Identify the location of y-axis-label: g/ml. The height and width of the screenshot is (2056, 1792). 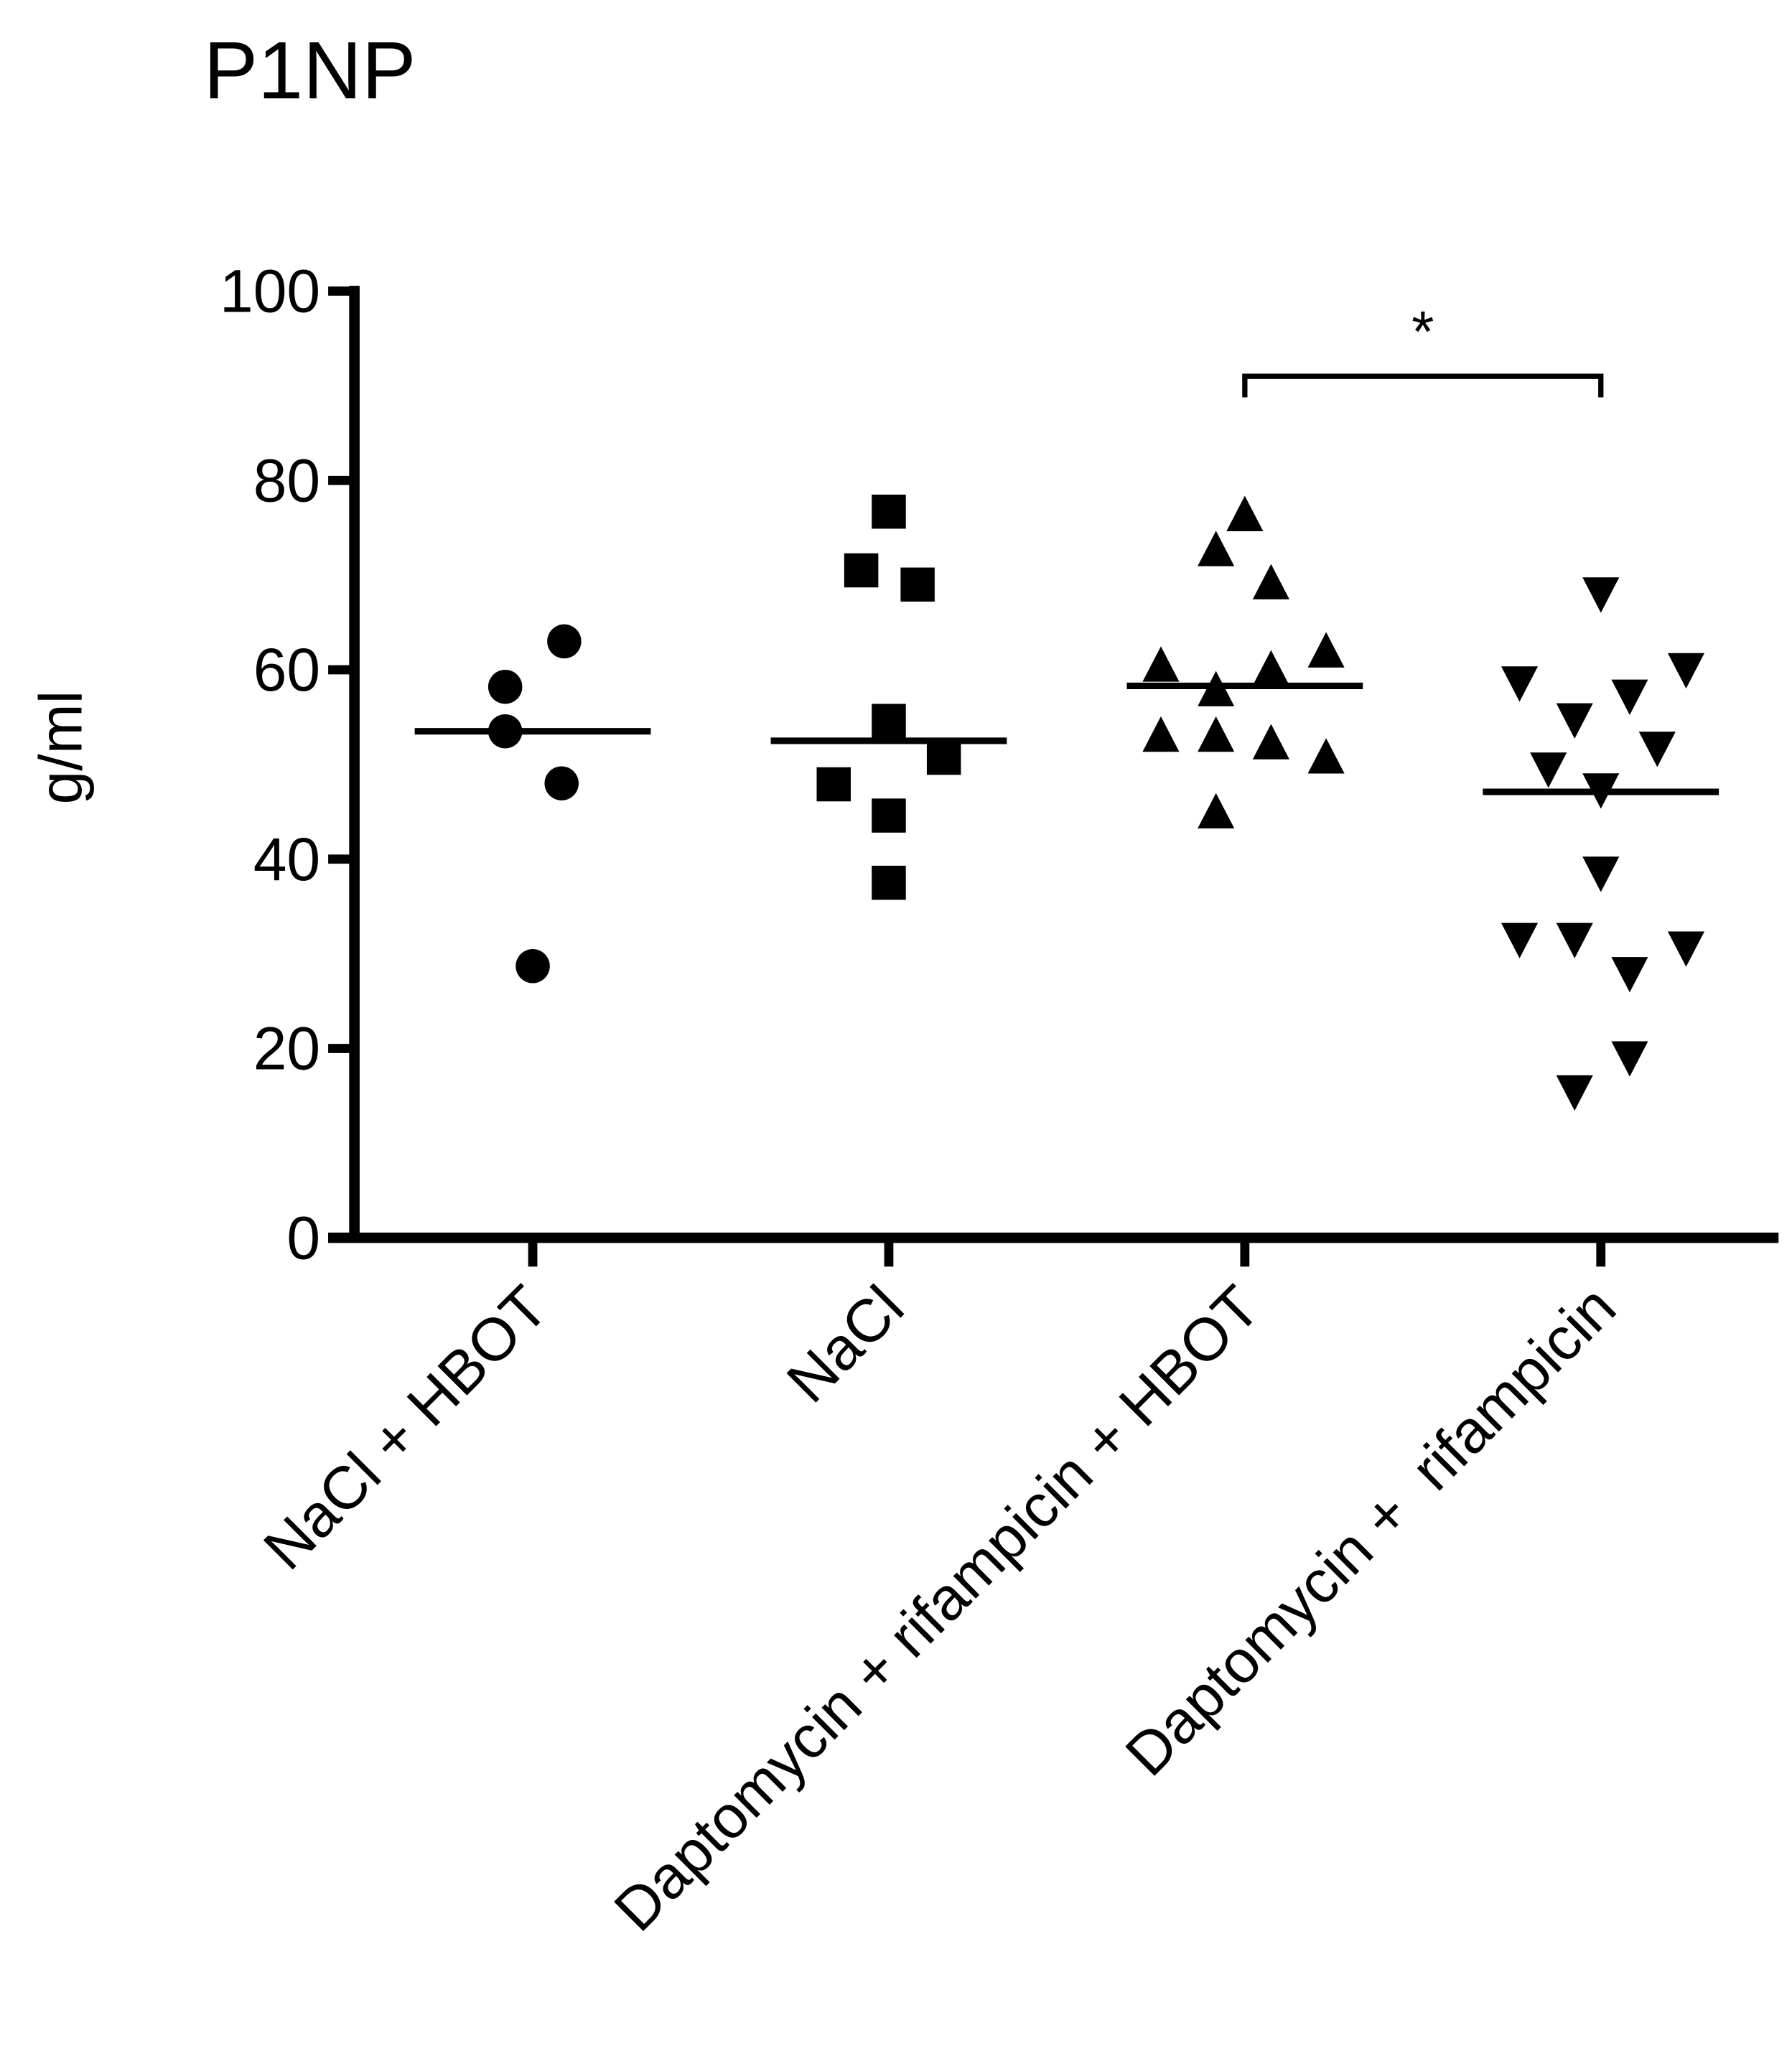
(61, 748).